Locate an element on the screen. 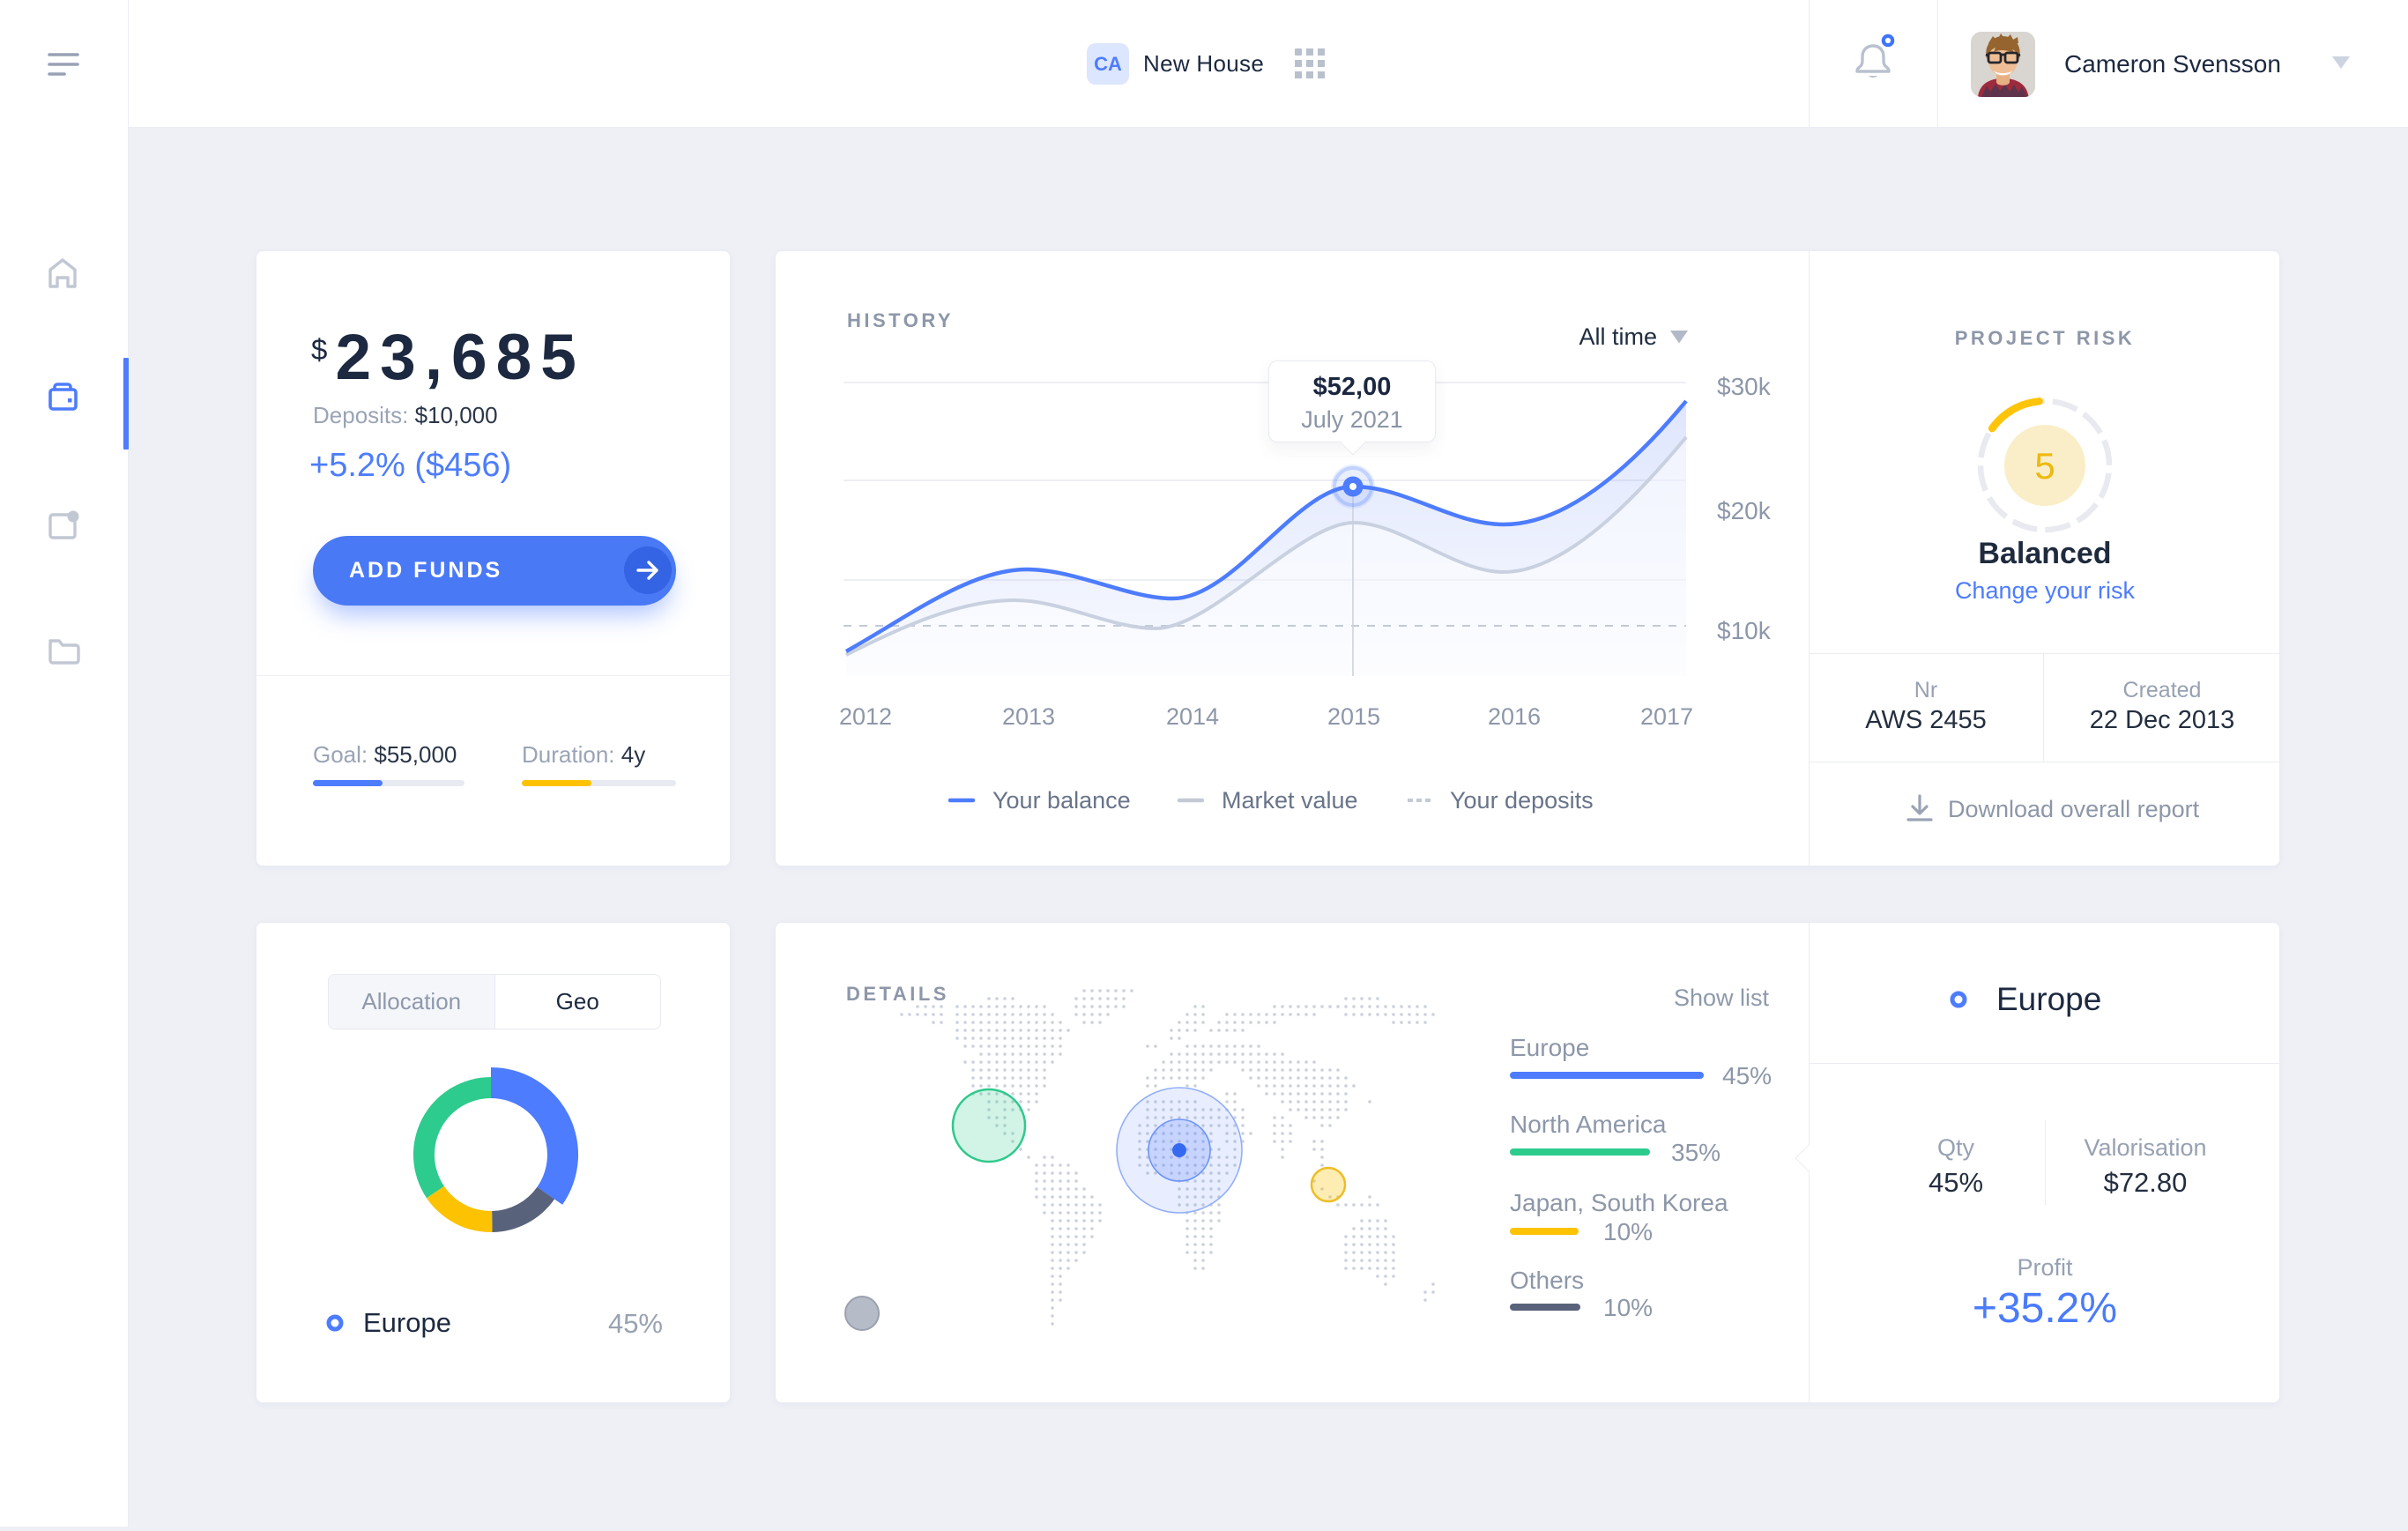  svg-text: 35% is located at coordinates (1696, 1153).